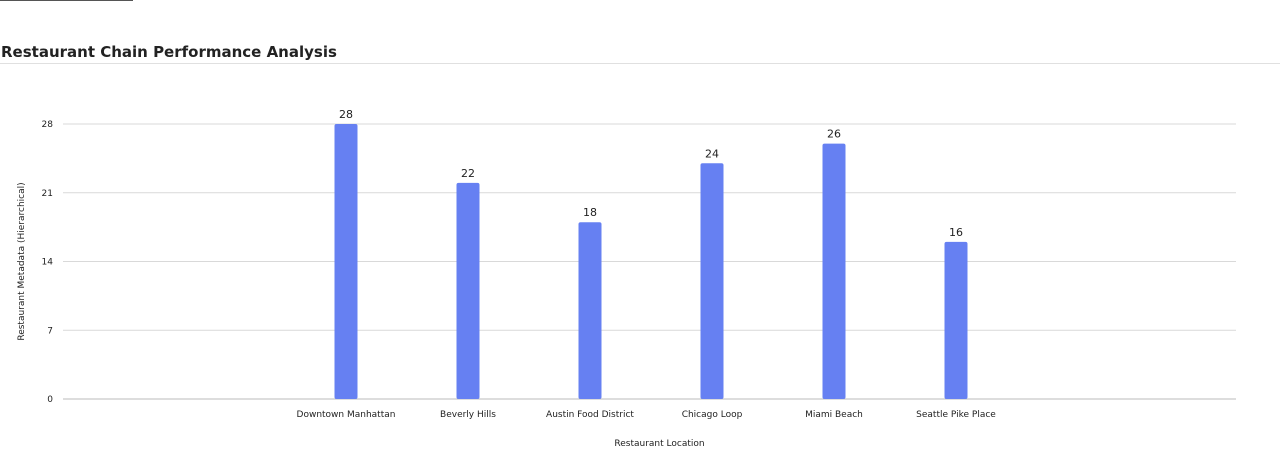 The image size is (1280, 454). Describe the element at coordinates (346, 114) in the screenshot. I see `bar-value-label: 28` at that location.